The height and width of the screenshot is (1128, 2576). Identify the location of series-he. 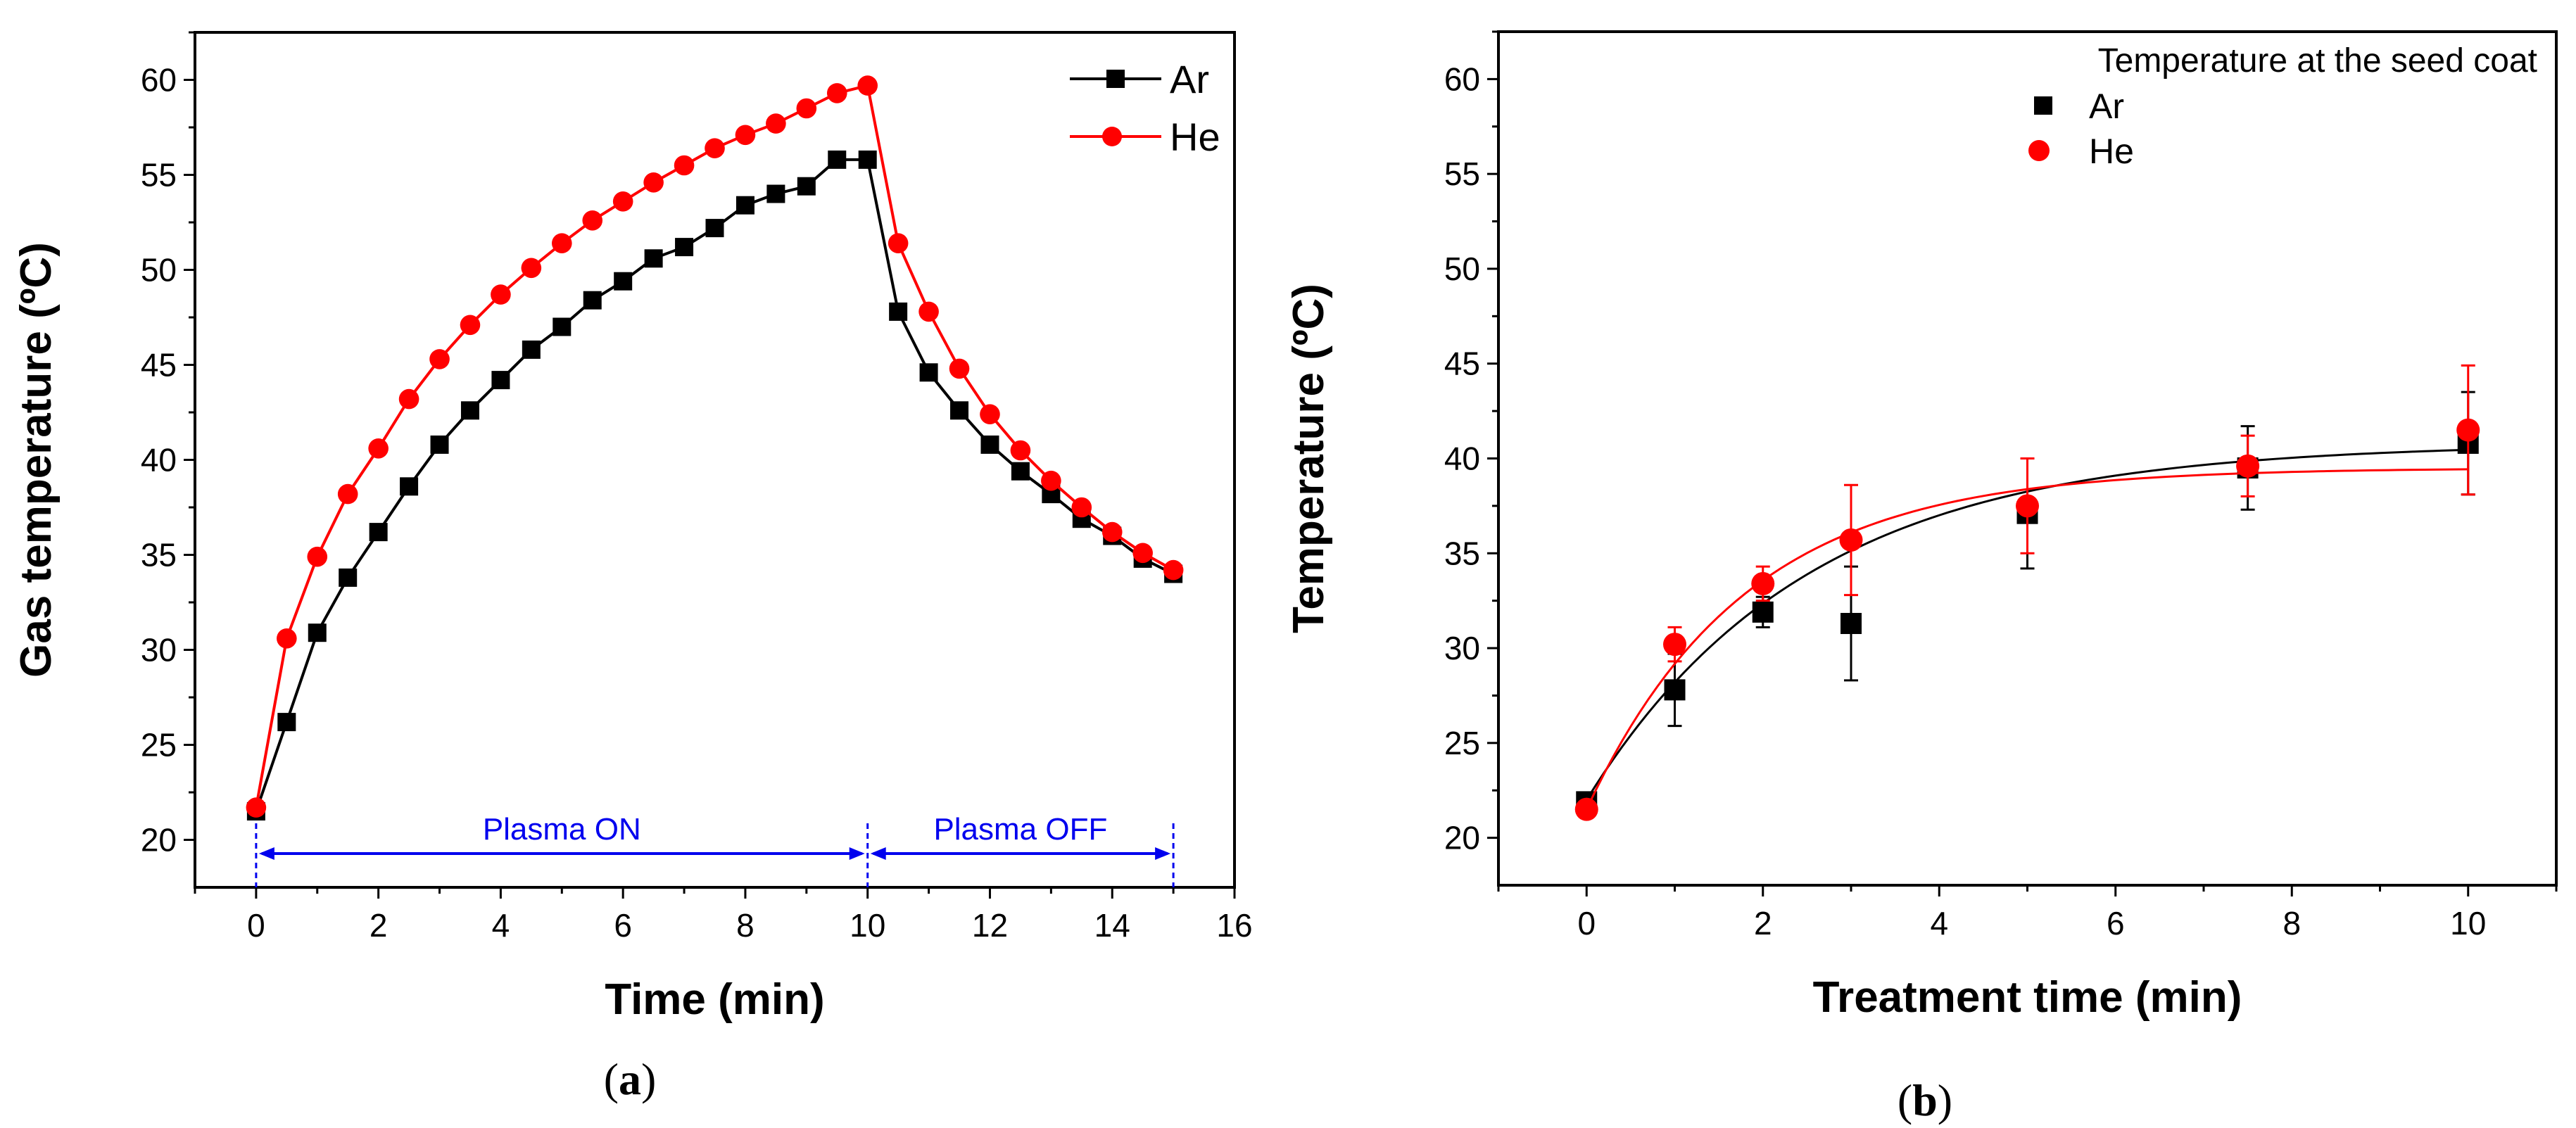
(2027, 592).